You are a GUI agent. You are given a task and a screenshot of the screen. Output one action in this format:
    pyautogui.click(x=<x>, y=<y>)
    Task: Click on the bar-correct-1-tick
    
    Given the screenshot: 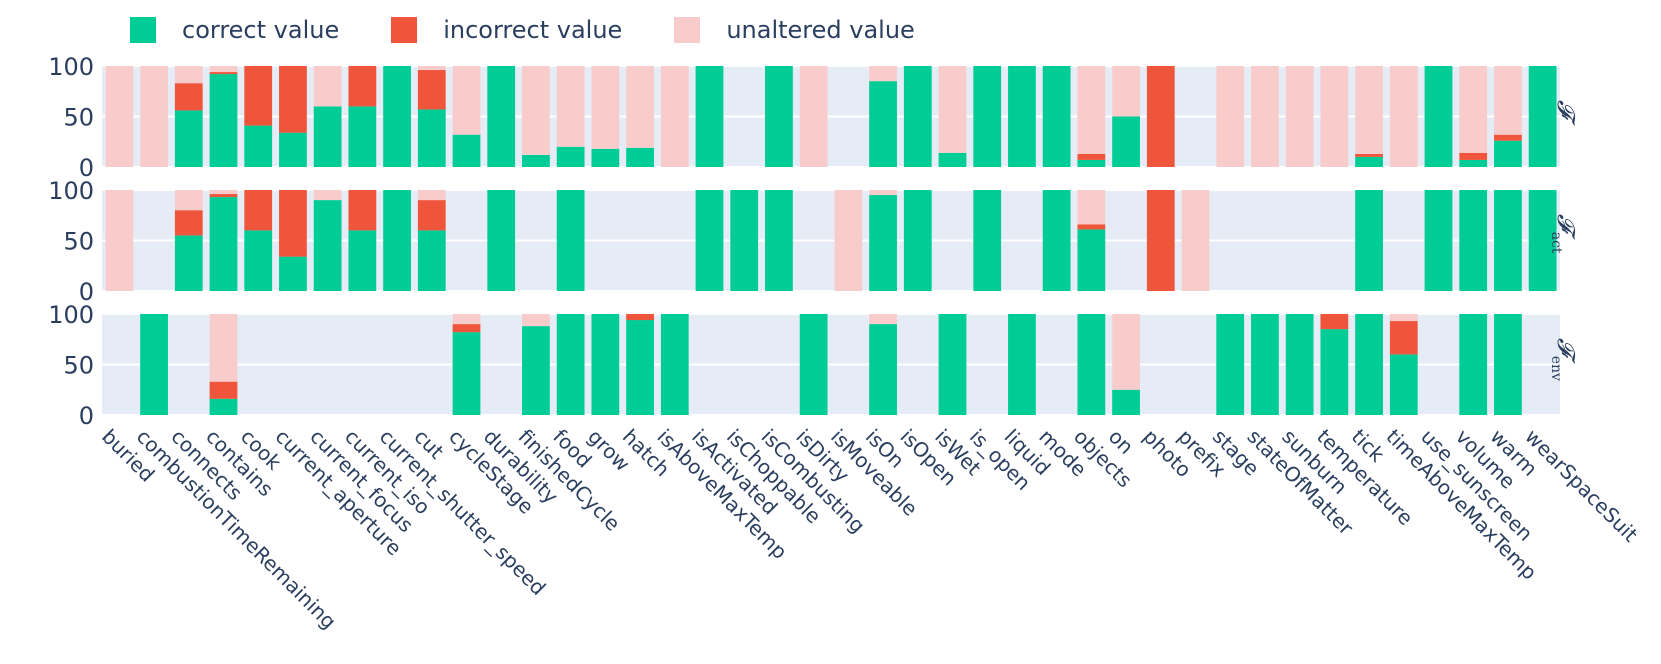 What is the action you would take?
    pyautogui.click(x=1369, y=240)
    